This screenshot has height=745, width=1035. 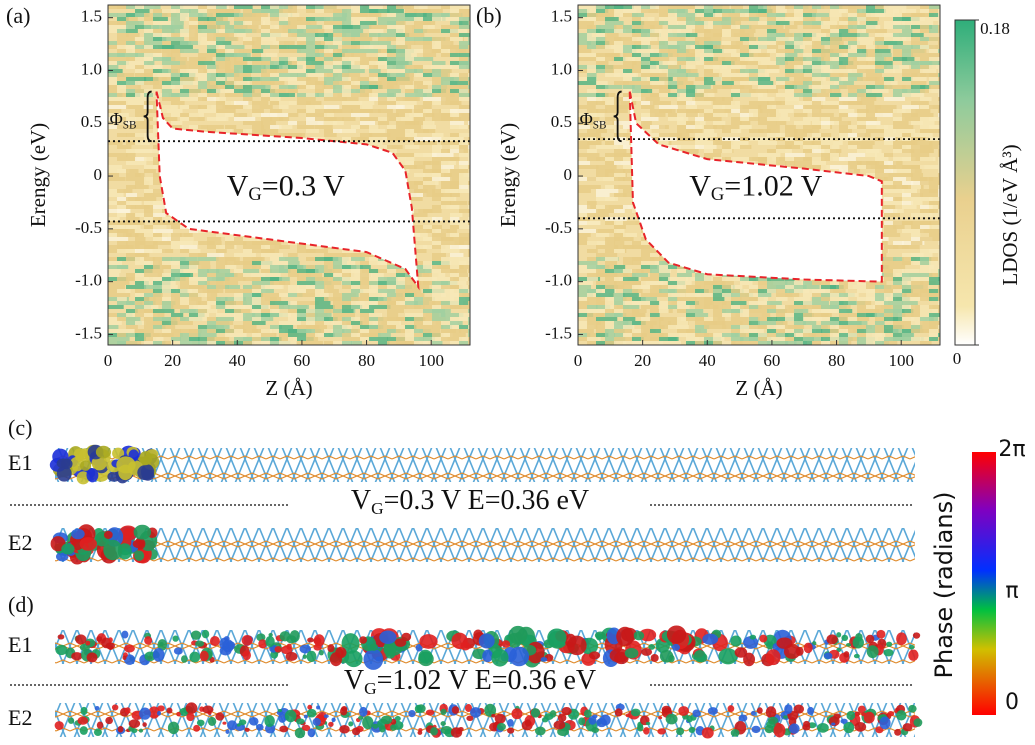 I want to click on panel-label: (c), so click(x=20, y=427).